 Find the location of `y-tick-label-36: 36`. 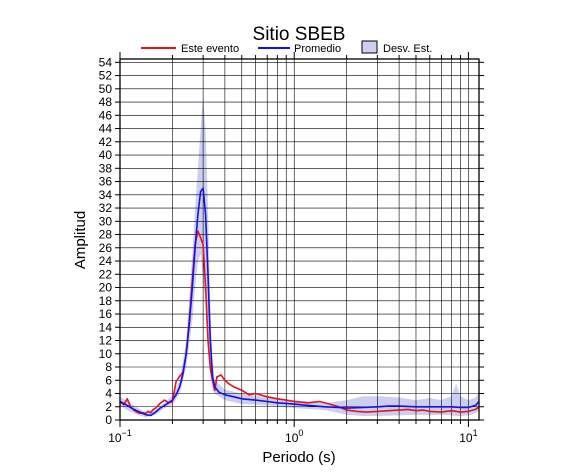

y-tick-label-36: 36 is located at coordinates (106, 182).